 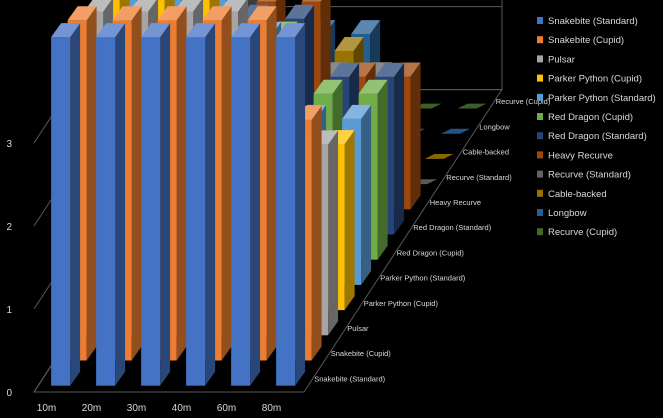 I want to click on depth-tick-label: Longbow, so click(x=494, y=126).